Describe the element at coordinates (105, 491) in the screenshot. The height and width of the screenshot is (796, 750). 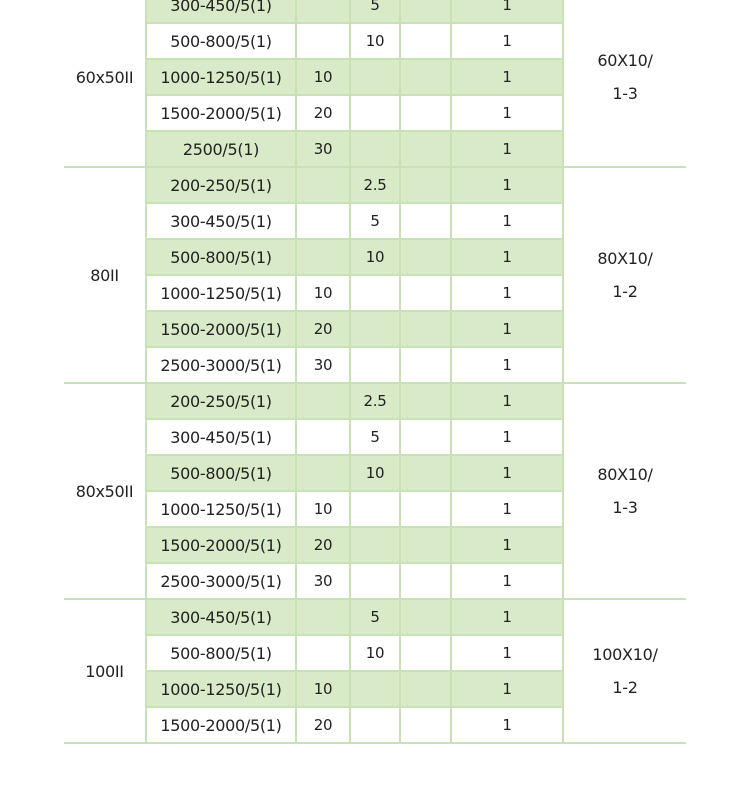
I see `model-cell: 80x50II` at that location.